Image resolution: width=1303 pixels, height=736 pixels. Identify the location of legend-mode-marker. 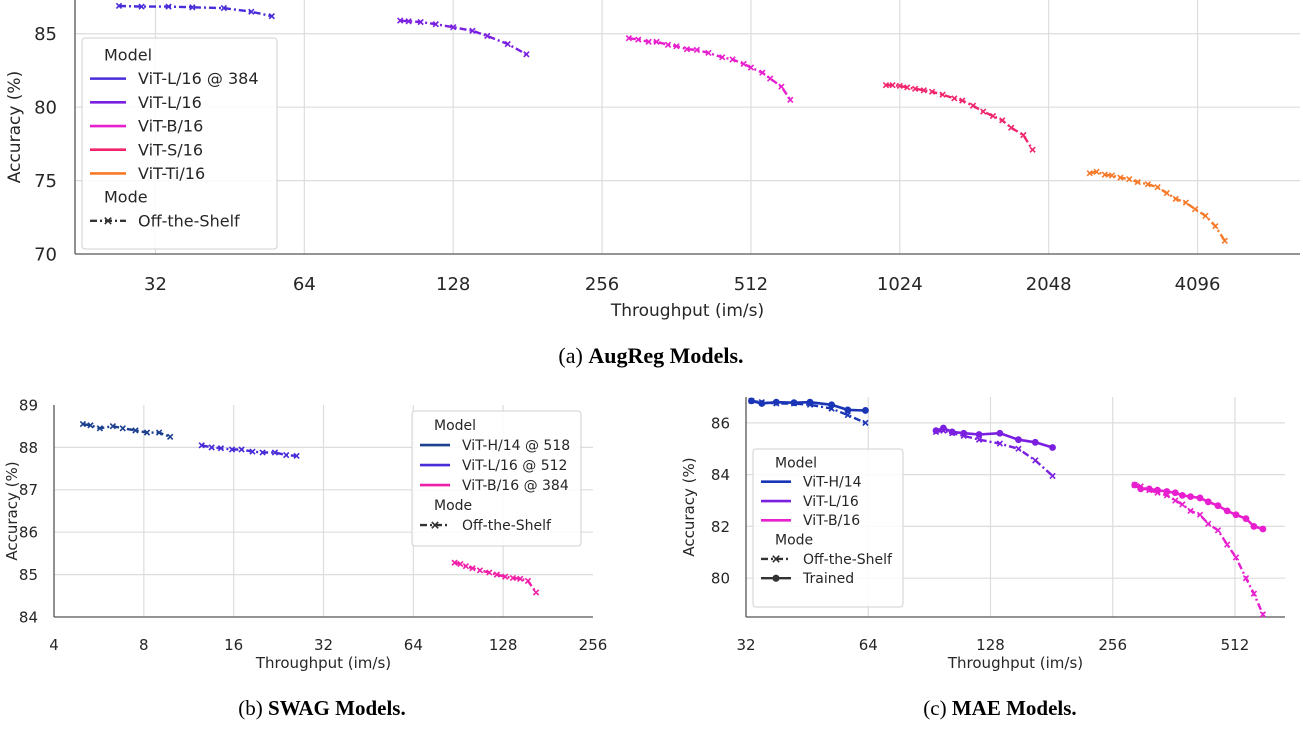
(108, 221).